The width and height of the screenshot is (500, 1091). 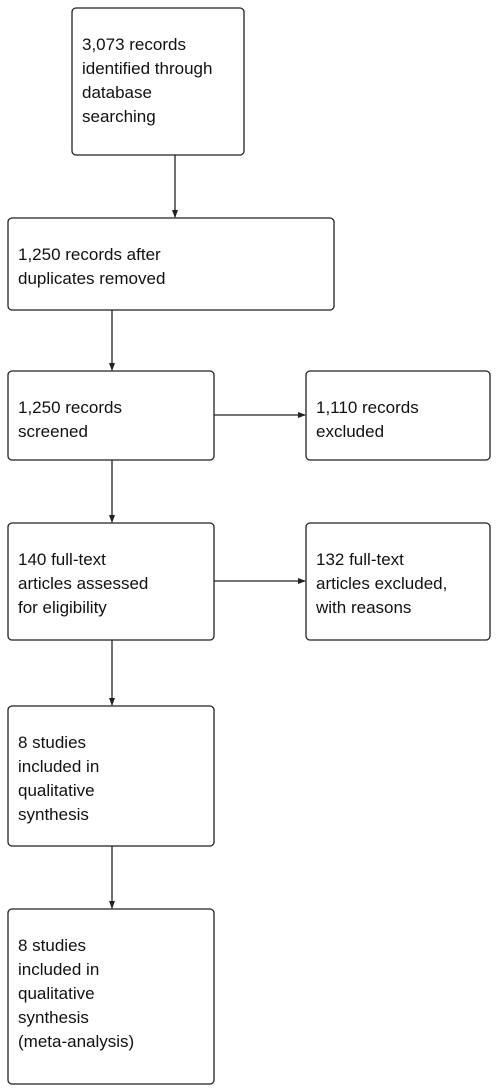 What do you see at coordinates (53, 431) in the screenshot?
I see `node-label-line: screened` at bounding box center [53, 431].